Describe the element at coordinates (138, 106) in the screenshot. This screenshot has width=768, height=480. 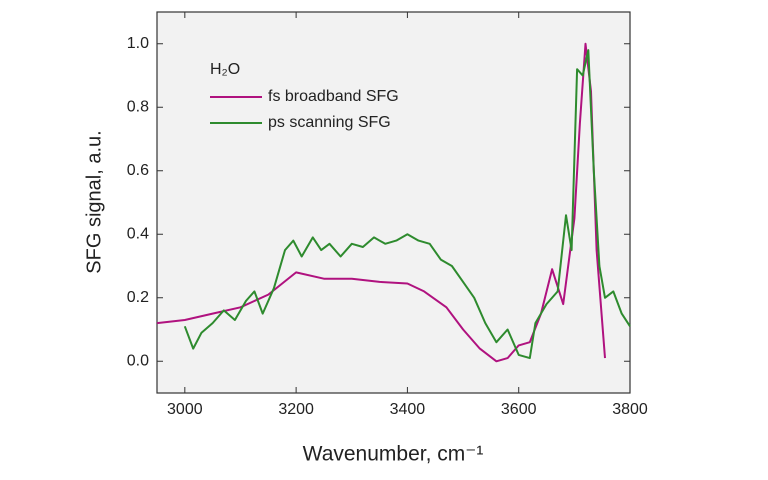
I see `y-tick-label: 0.8` at that location.